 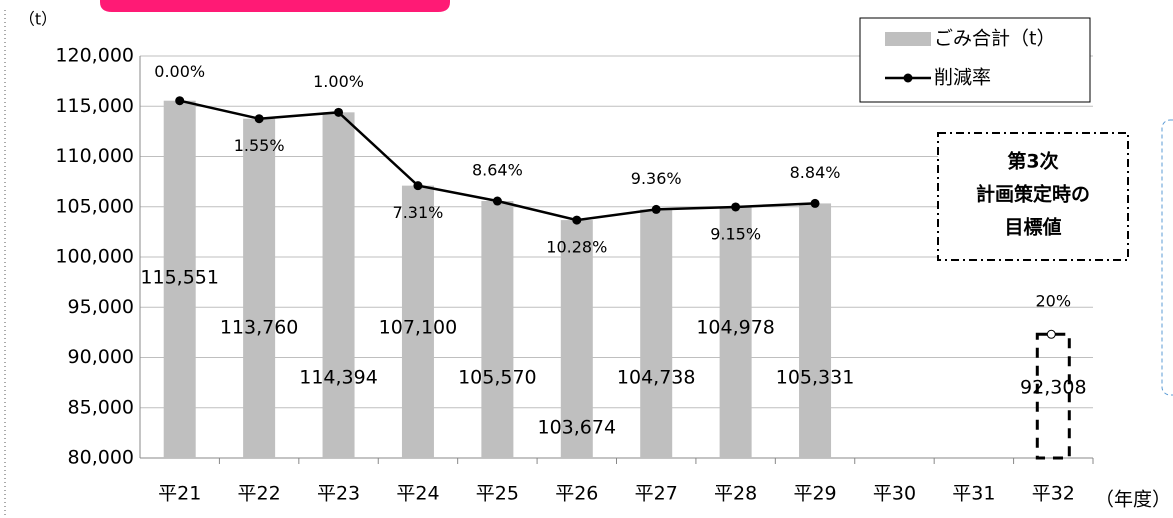 What do you see at coordinates (497, 170) in the screenshot?
I see `rate-label: 8.64%` at bounding box center [497, 170].